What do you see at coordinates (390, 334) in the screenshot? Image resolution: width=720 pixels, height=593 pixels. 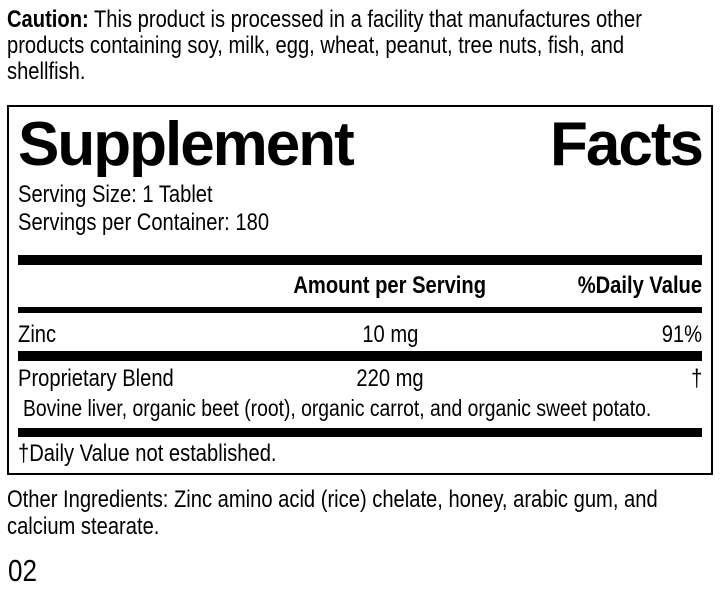 I see `nutrient-amount: 10 mg` at bounding box center [390, 334].